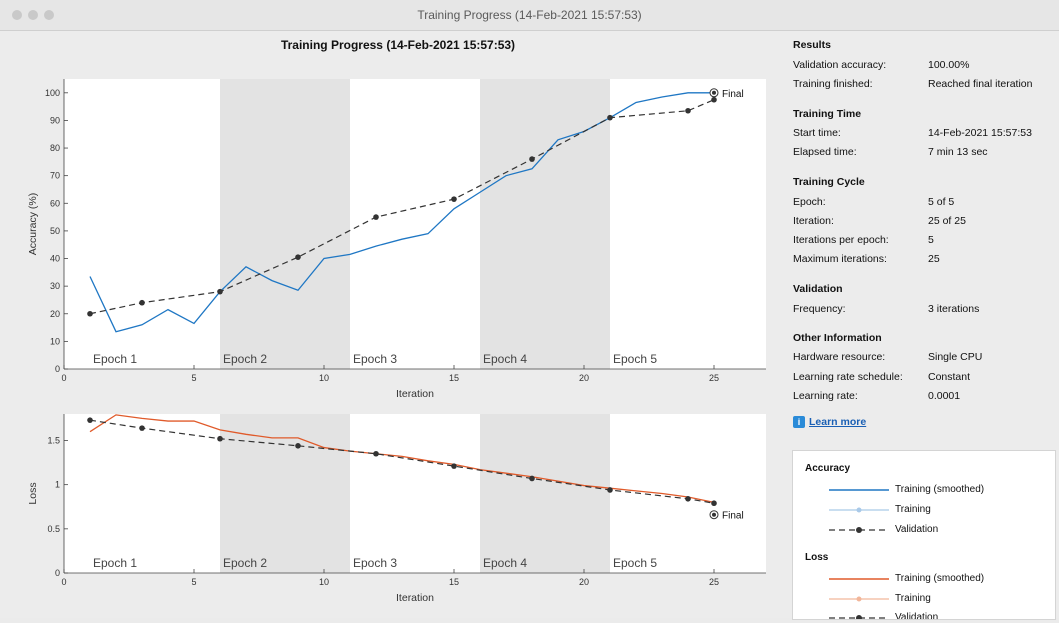 This screenshot has height=623, width=1059. What do you see at coordinates (828, 468) in the screenshot?
I see `legend-accuracy-heading: Accuracy` at bounding box center [828, 468].